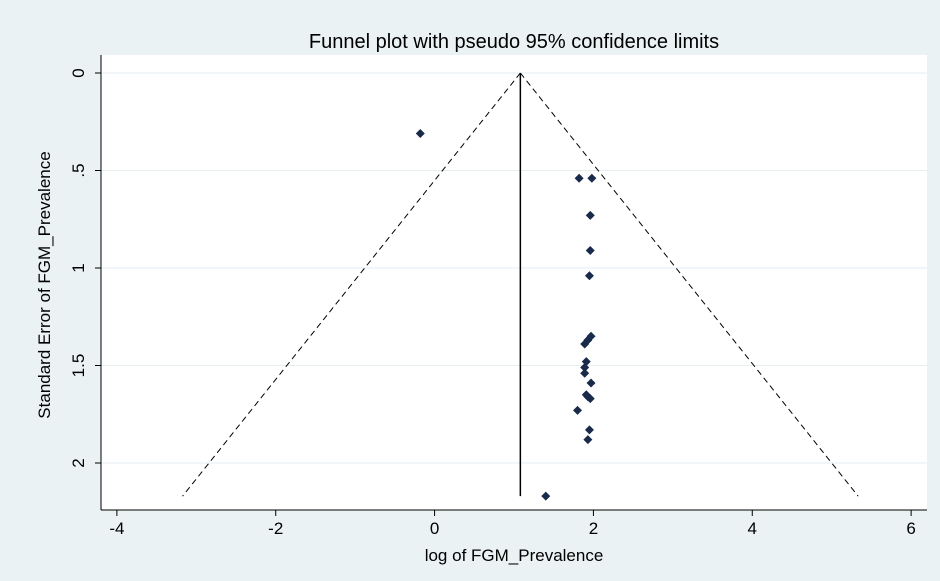  I want to click on y-tick-label: 1.5, so click(78, 366).